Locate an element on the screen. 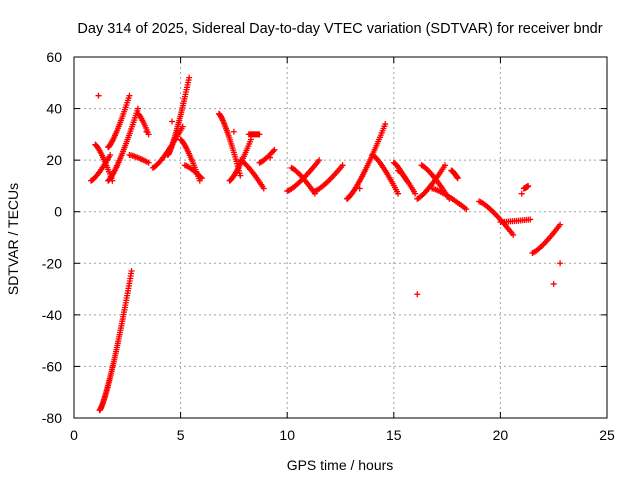 The height and width of the screenshot is (480, 640). y-tick-label: -60 is located at coordinates (52, 366).